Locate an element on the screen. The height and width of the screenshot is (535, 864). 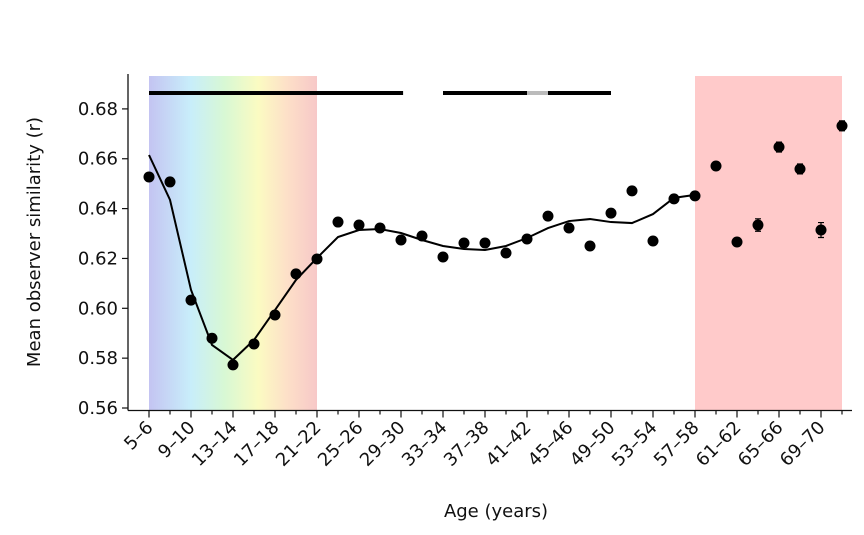
x-tick-label: 53–54 is located at coordinates (635, 444).